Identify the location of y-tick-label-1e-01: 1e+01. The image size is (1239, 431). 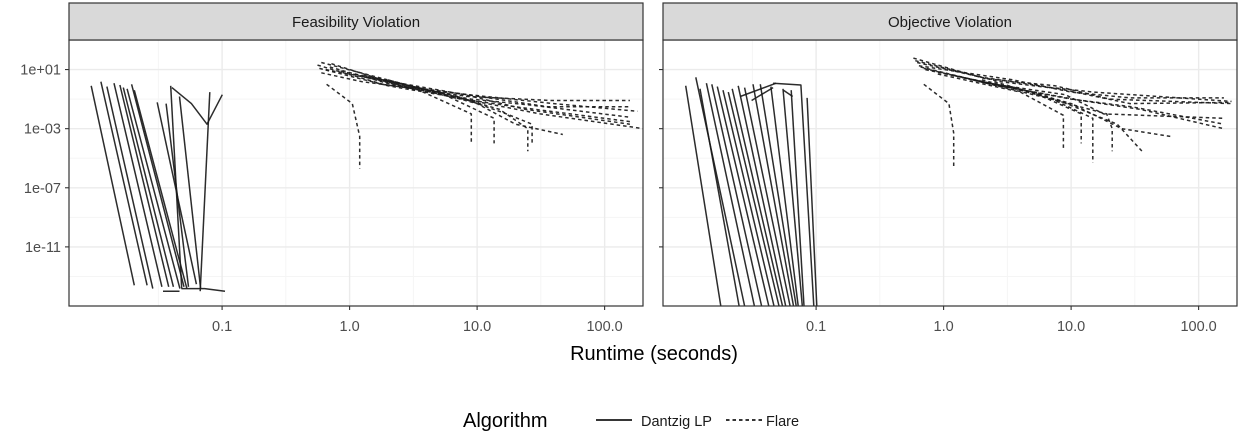
(40, 71).